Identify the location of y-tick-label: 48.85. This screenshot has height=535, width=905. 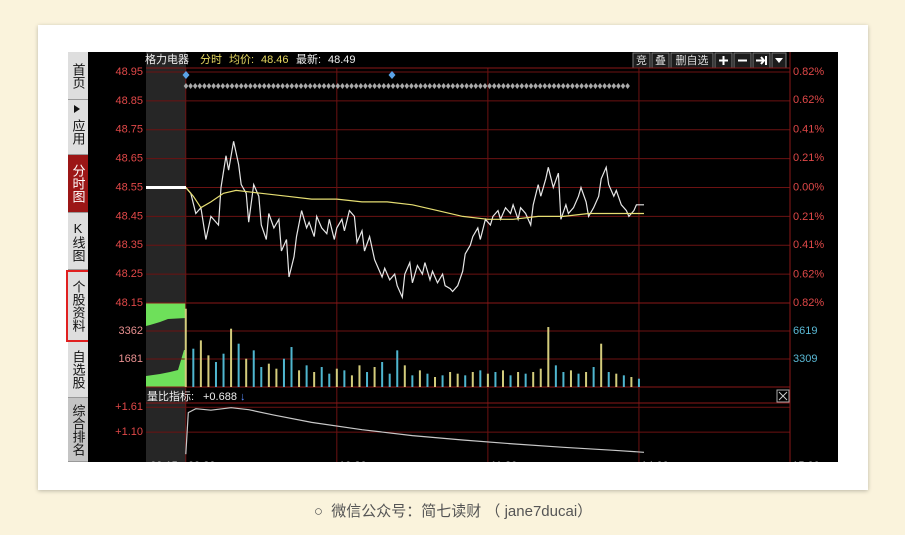
(129, 101).